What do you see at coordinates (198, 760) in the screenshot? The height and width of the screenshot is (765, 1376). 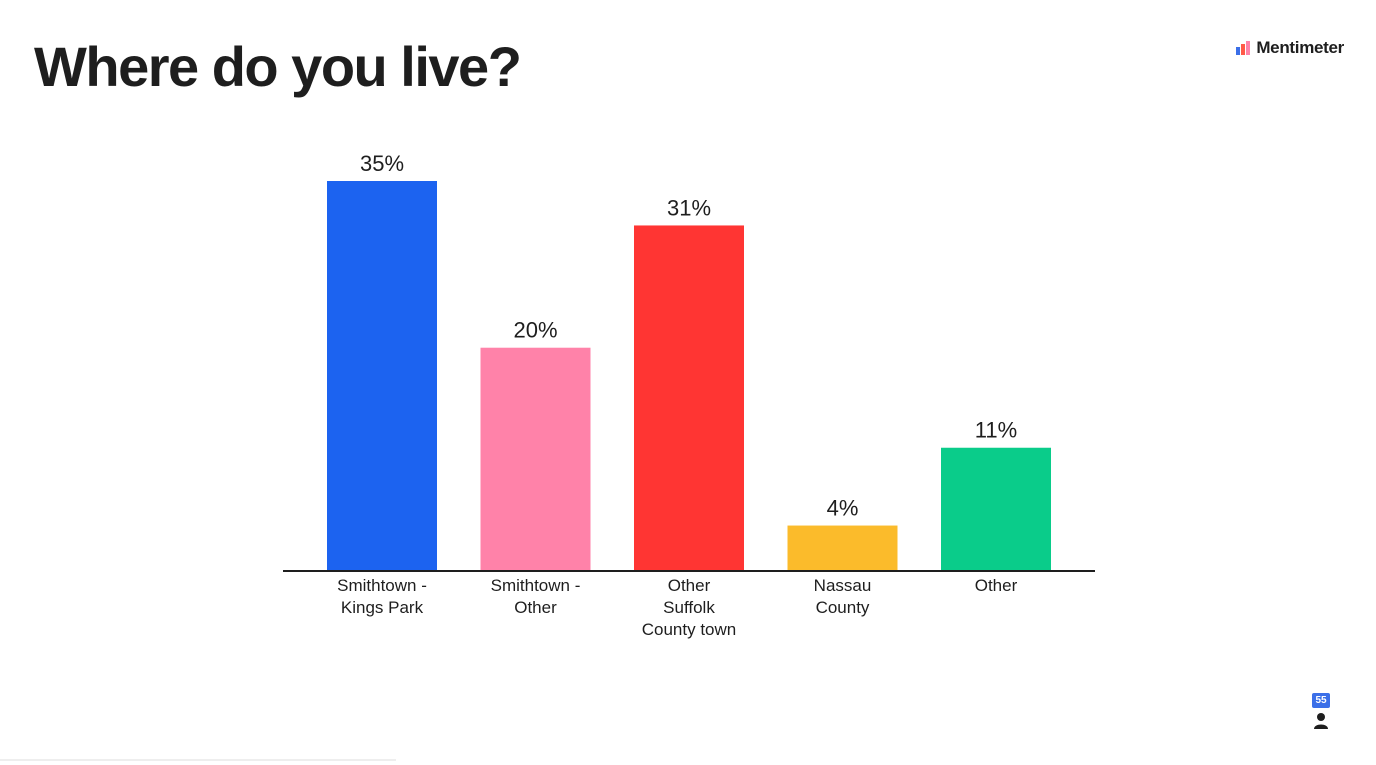 I see `divider` at bounding box center [198, 760].